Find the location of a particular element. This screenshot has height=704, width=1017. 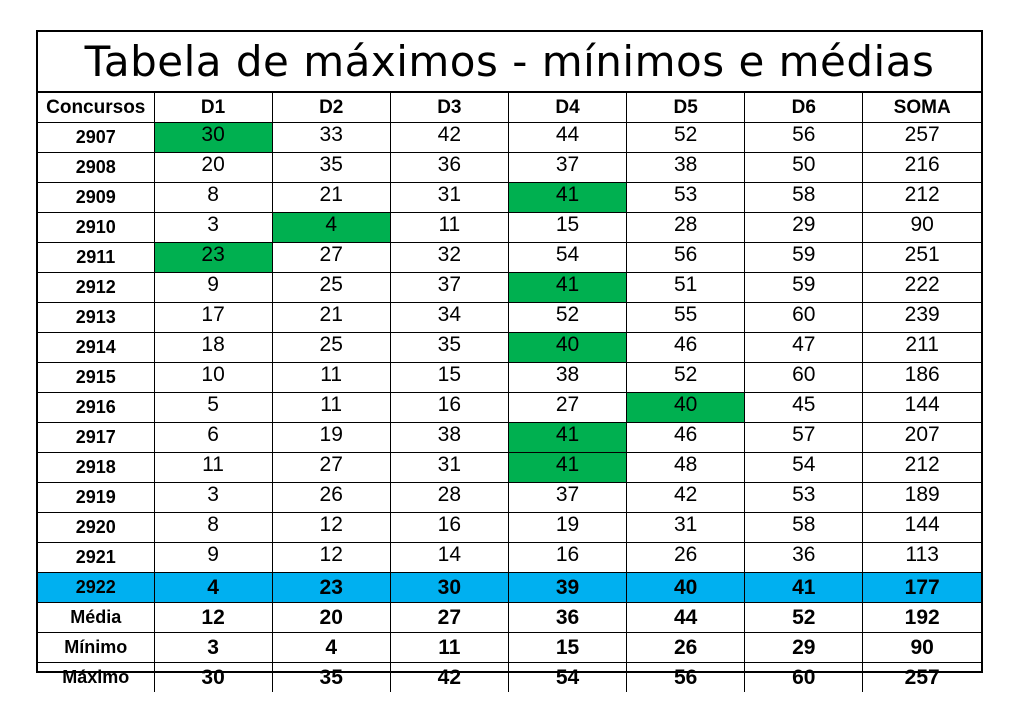

cell-text: 2922 is located at coordinates (95, 587).